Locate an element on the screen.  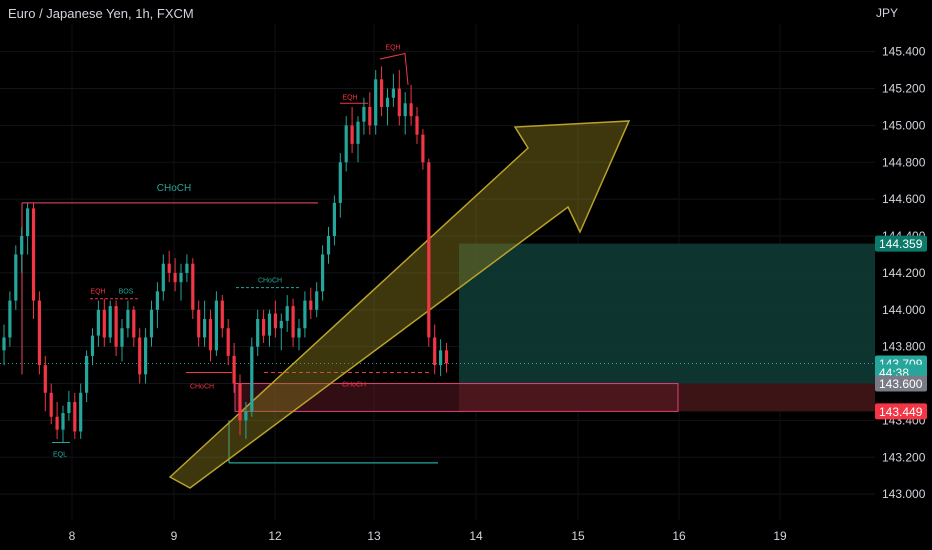
y-tick-label: 144.600 is located at coordinates (904, 199).